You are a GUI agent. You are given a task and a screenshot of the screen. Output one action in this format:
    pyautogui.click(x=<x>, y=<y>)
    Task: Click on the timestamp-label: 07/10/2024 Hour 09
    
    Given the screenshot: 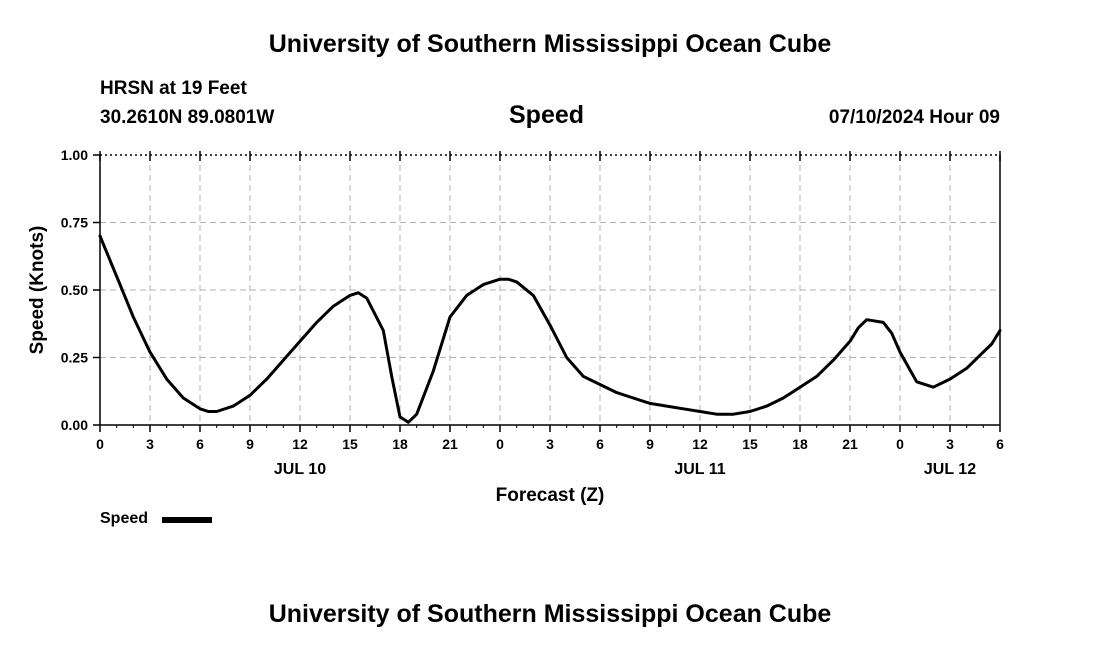 What is the action you would take?
    pyautogui.click(x=914, y=117)
    